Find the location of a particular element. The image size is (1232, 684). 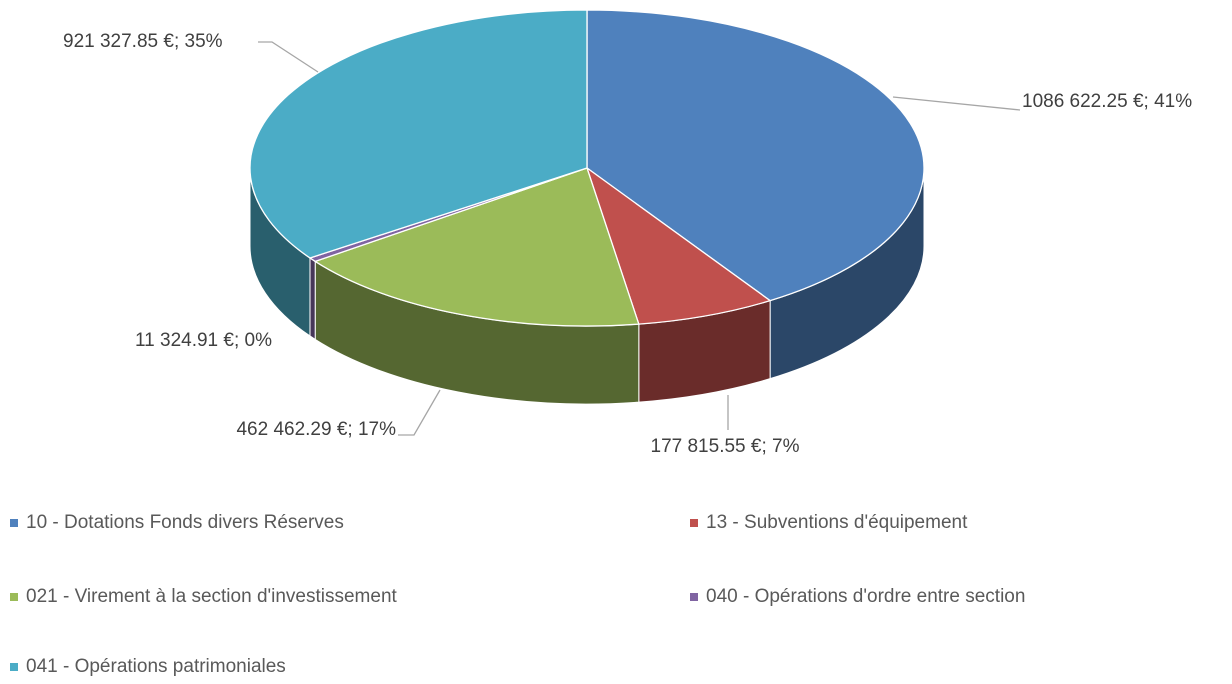

data-label: 1086 622.25 €; 41% is located at coordinates (1107, 101).